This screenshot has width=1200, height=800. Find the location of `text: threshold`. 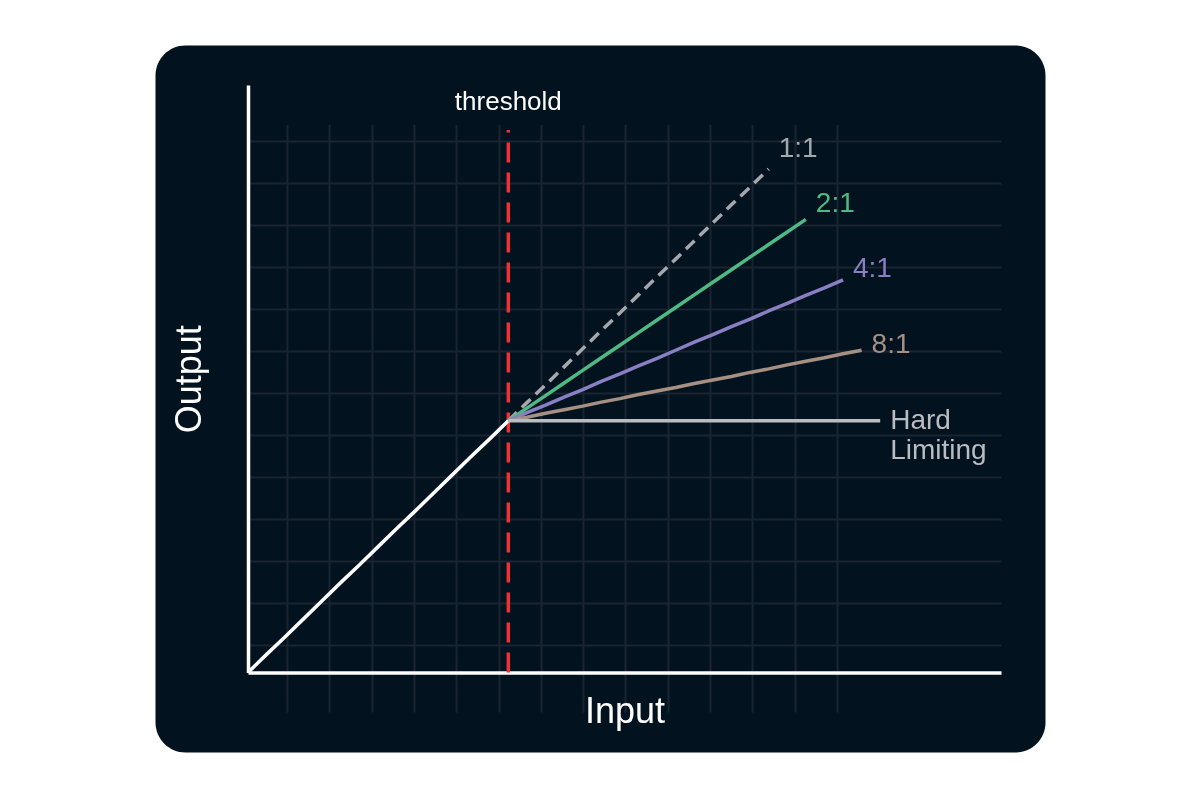

text: threshold is located at coordinates (508, 101).